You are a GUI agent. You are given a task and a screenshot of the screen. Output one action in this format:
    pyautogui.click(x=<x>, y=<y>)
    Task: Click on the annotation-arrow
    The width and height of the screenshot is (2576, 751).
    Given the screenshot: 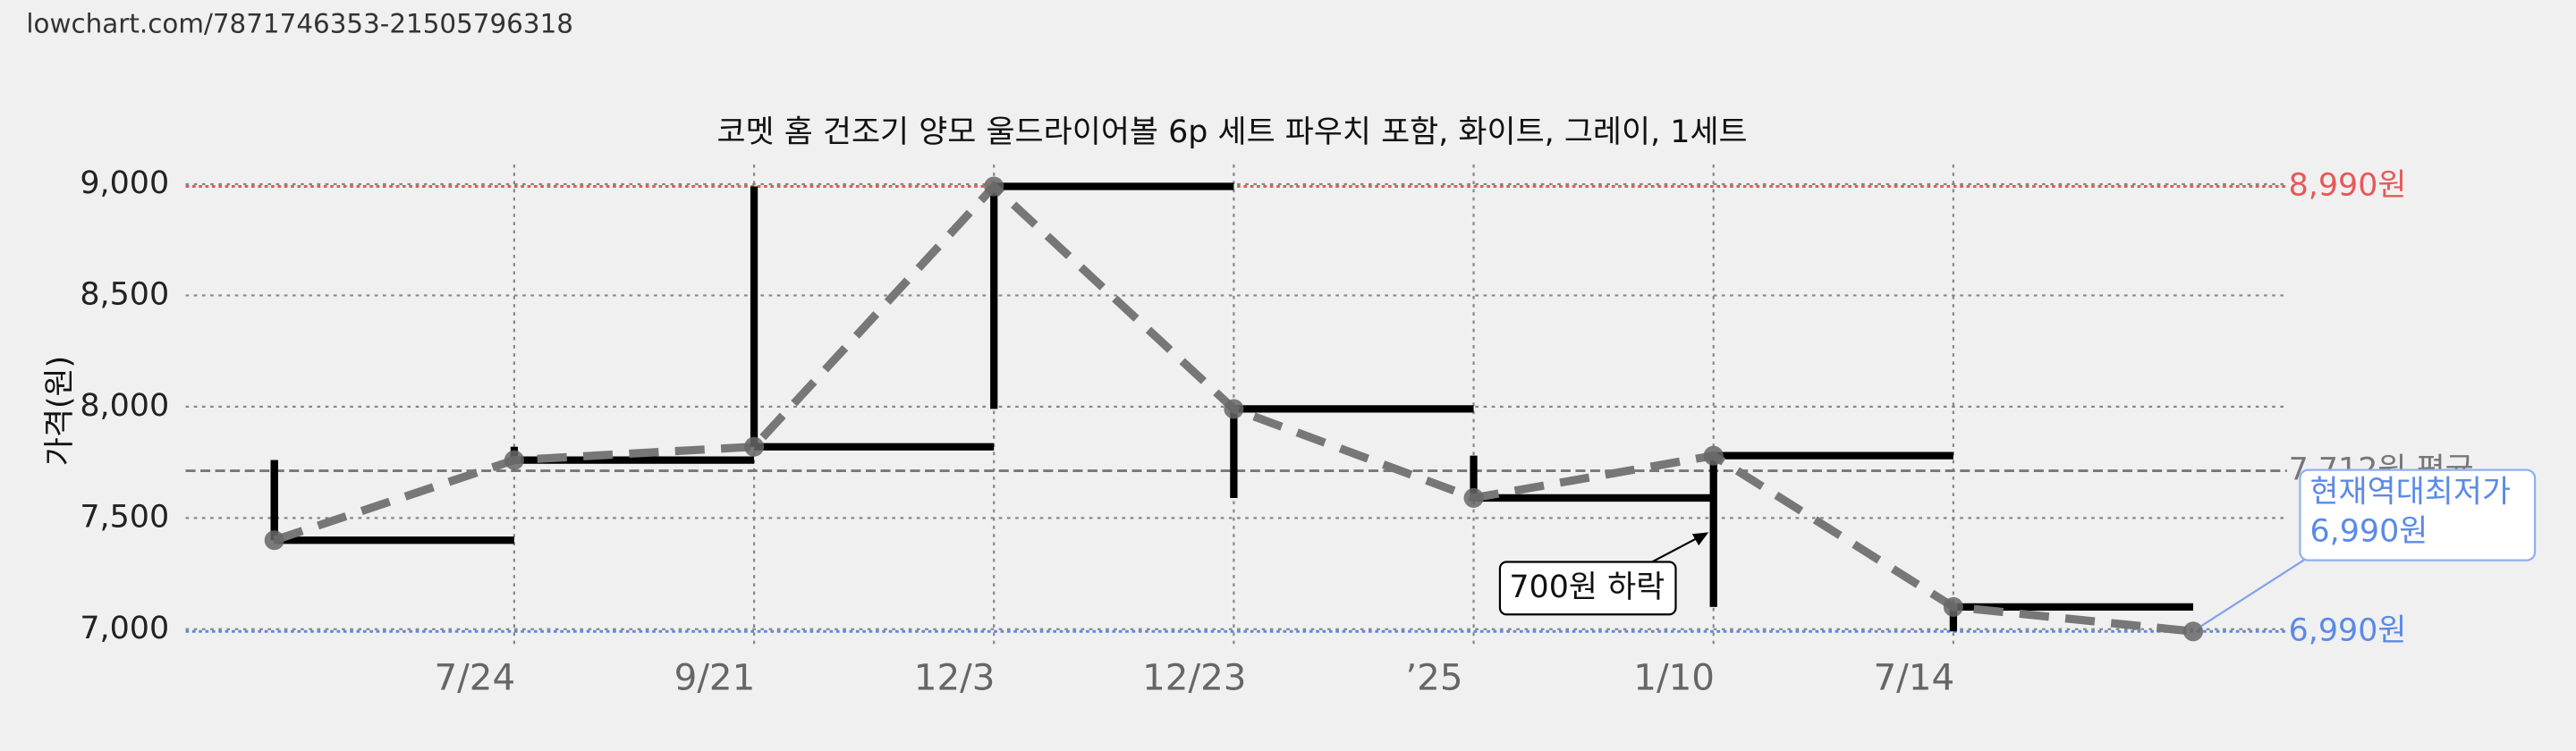 What is the action you would take?
    pyautogui.click(x=2259, y=589)
    